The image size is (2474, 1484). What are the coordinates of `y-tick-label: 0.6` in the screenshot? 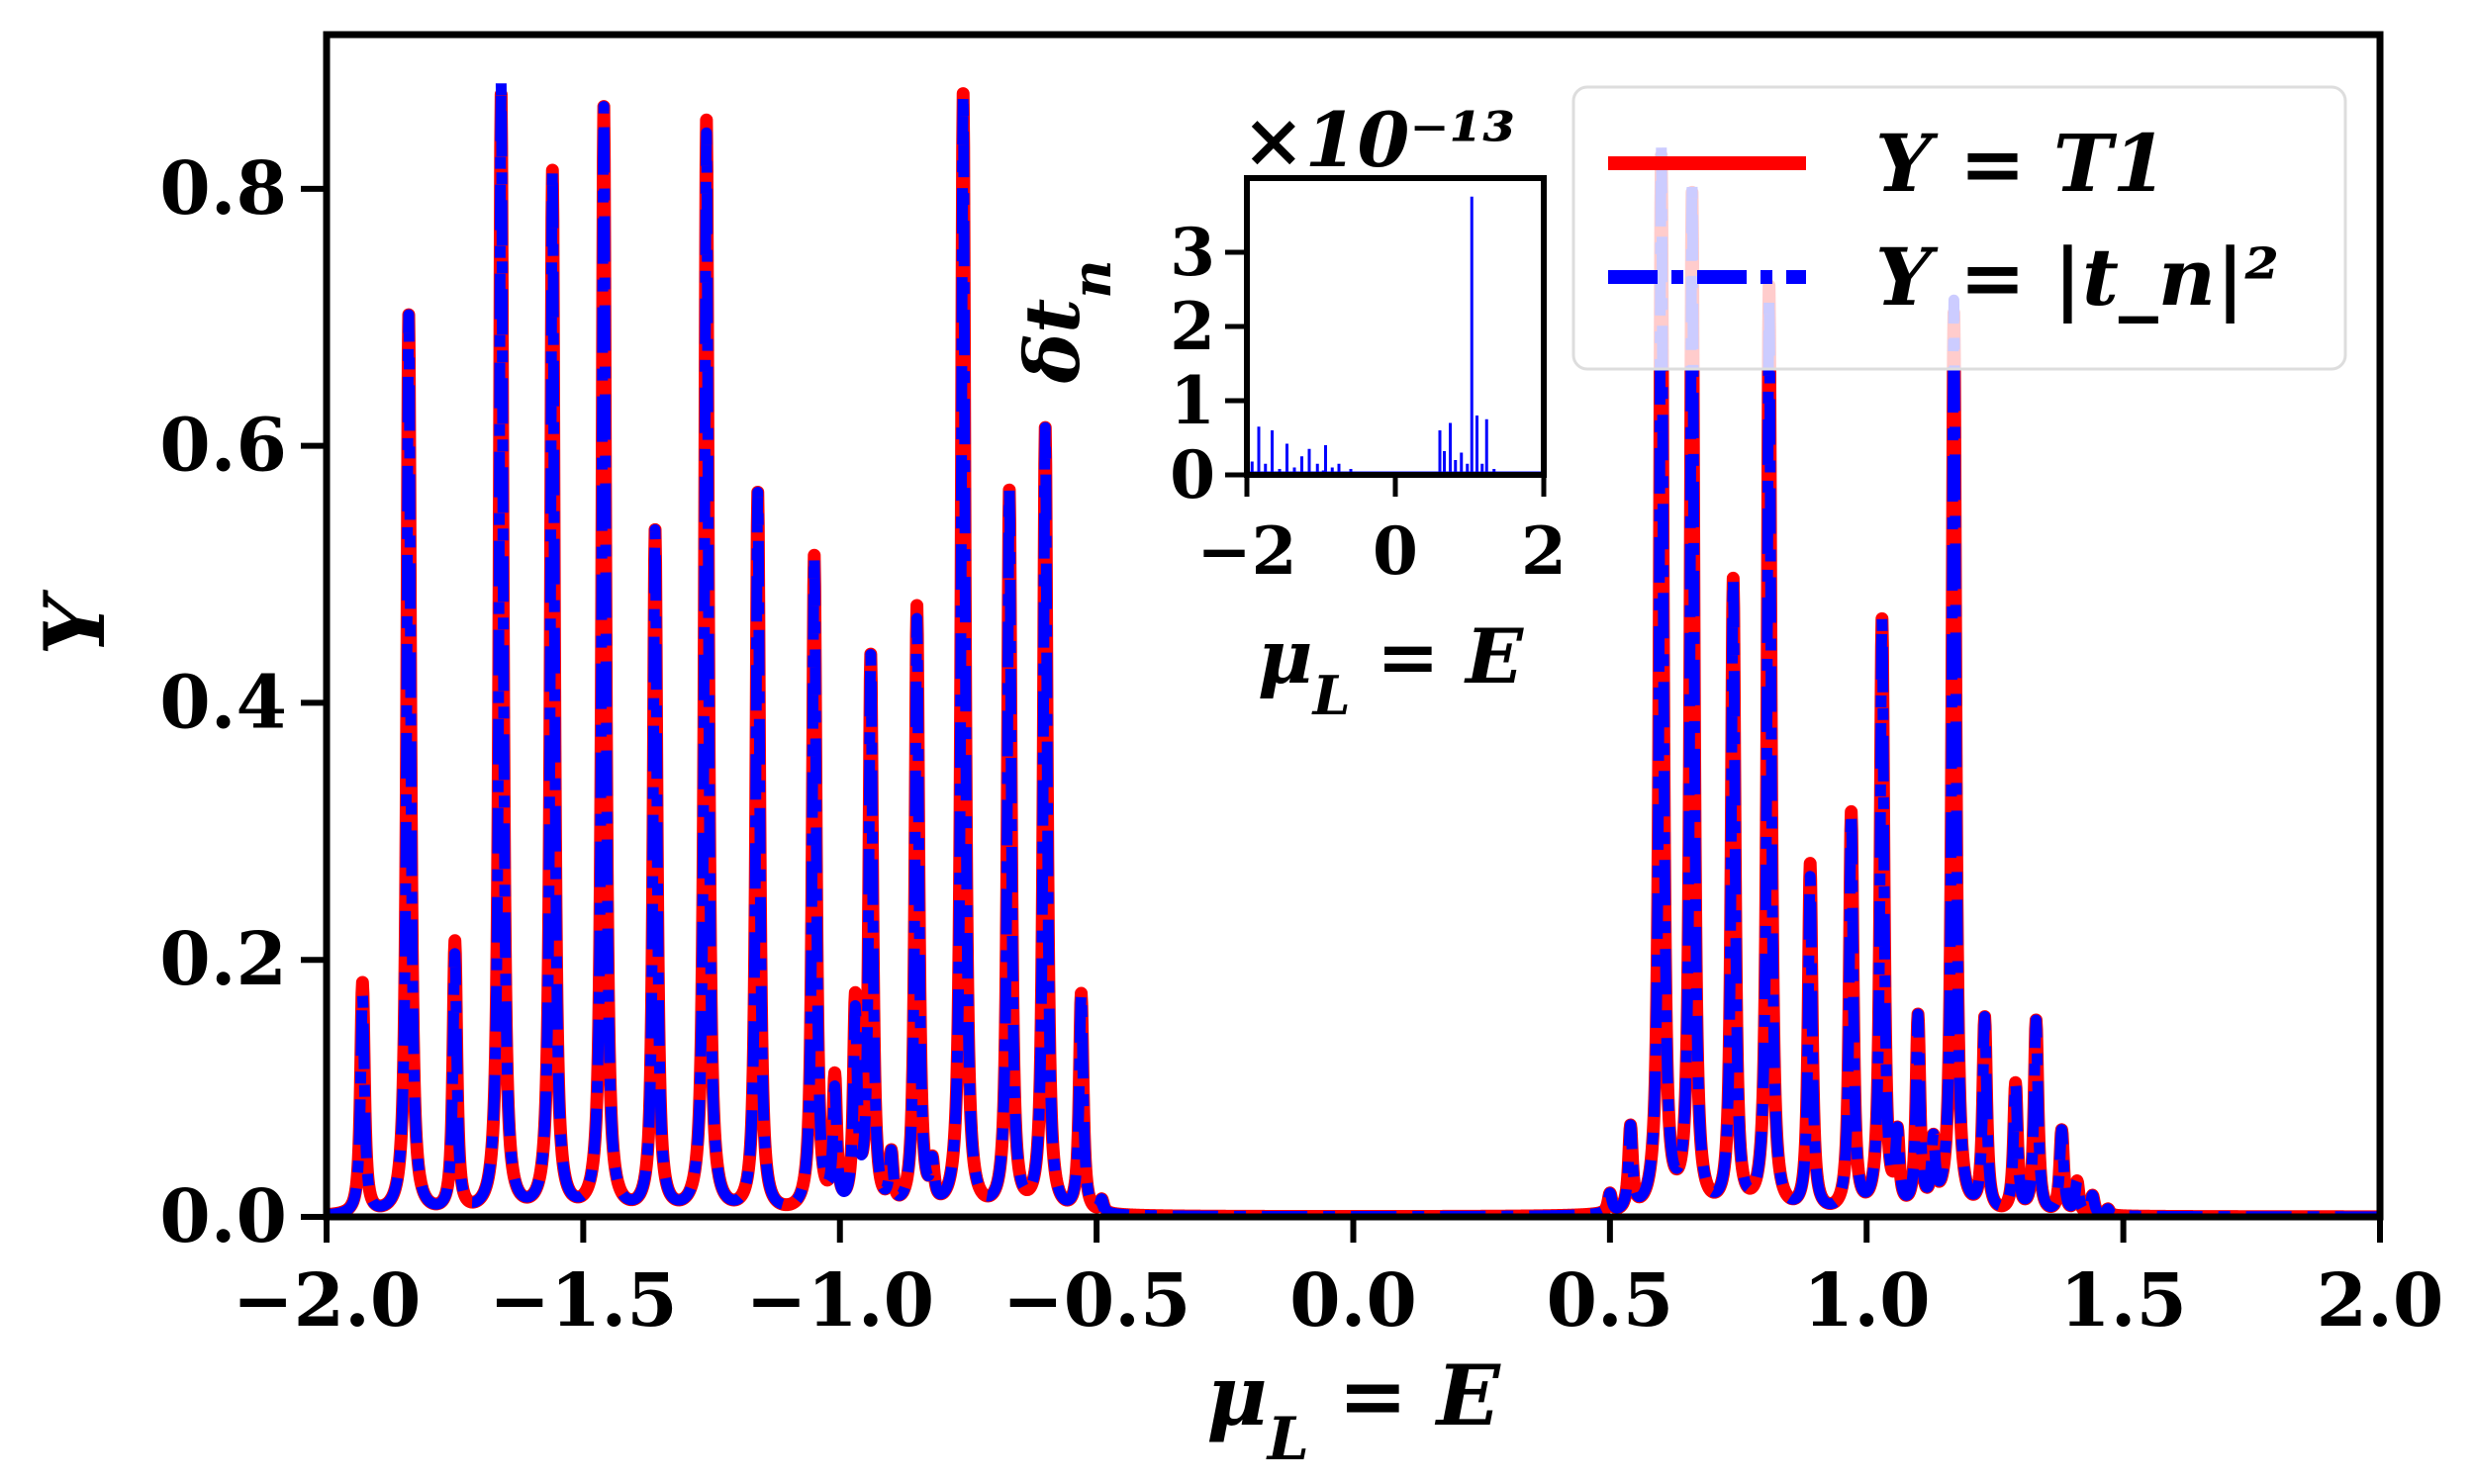 It's located at (223, 446).